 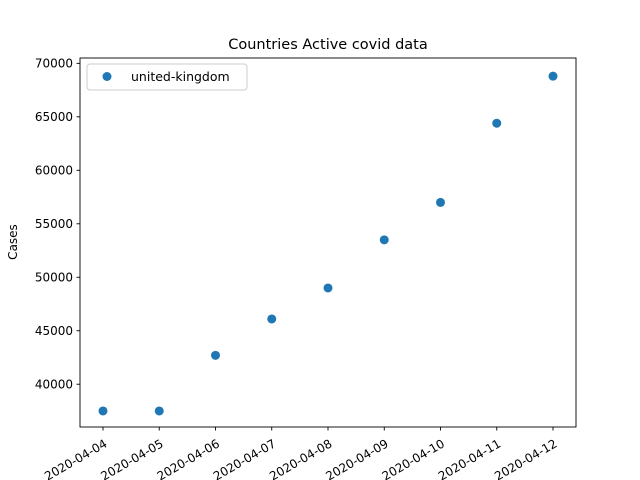 I want to click on y-tick-label: 70000, so click(x=54, y=64).